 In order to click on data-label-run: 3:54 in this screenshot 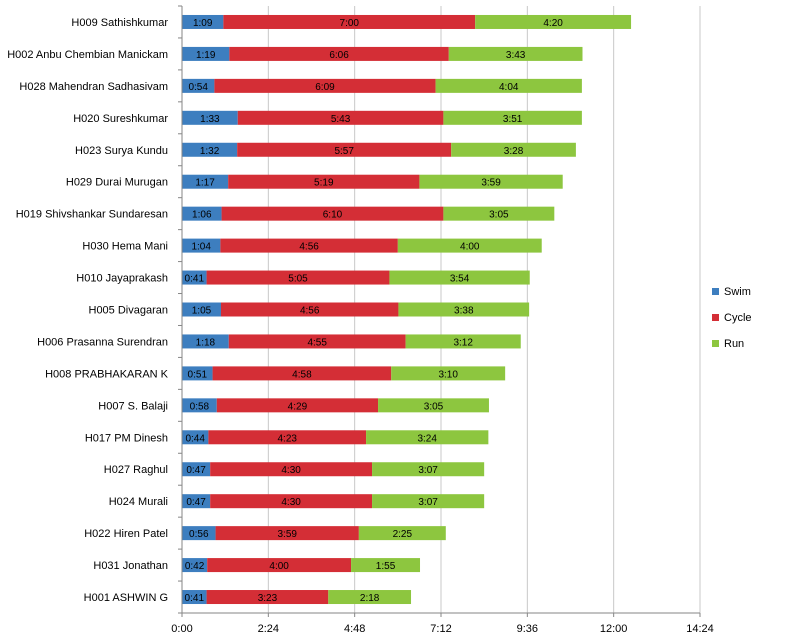, I will do `click(460, 279)`.